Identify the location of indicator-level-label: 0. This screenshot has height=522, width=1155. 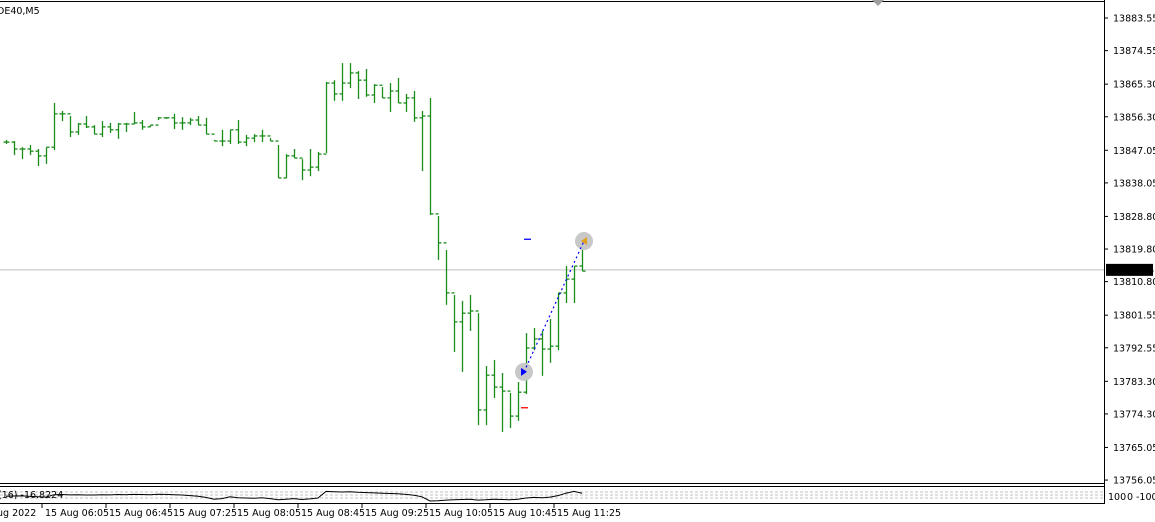
(1130, 497).